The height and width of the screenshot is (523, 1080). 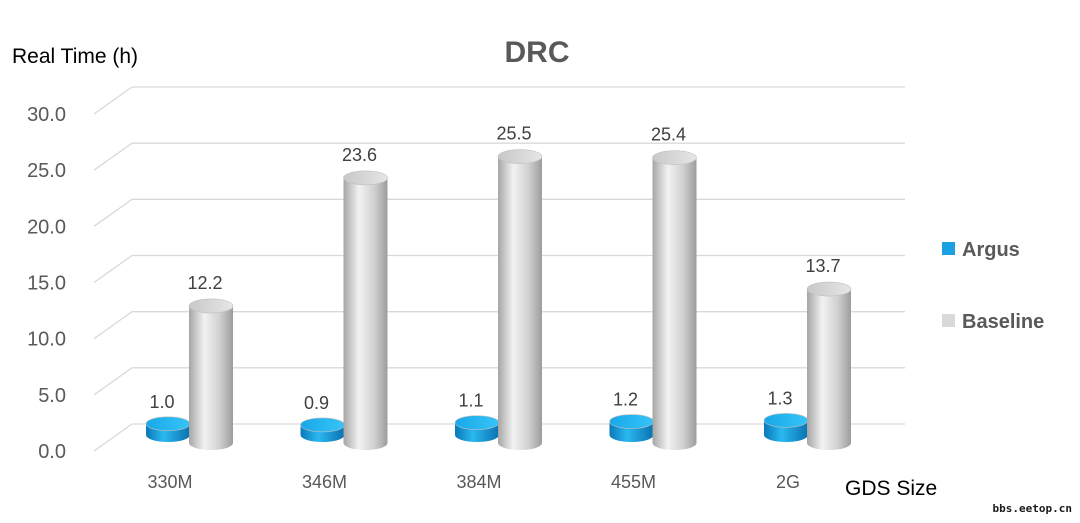 I want to click on x-axis-title: GDS Size, so click(x=891, y=488).